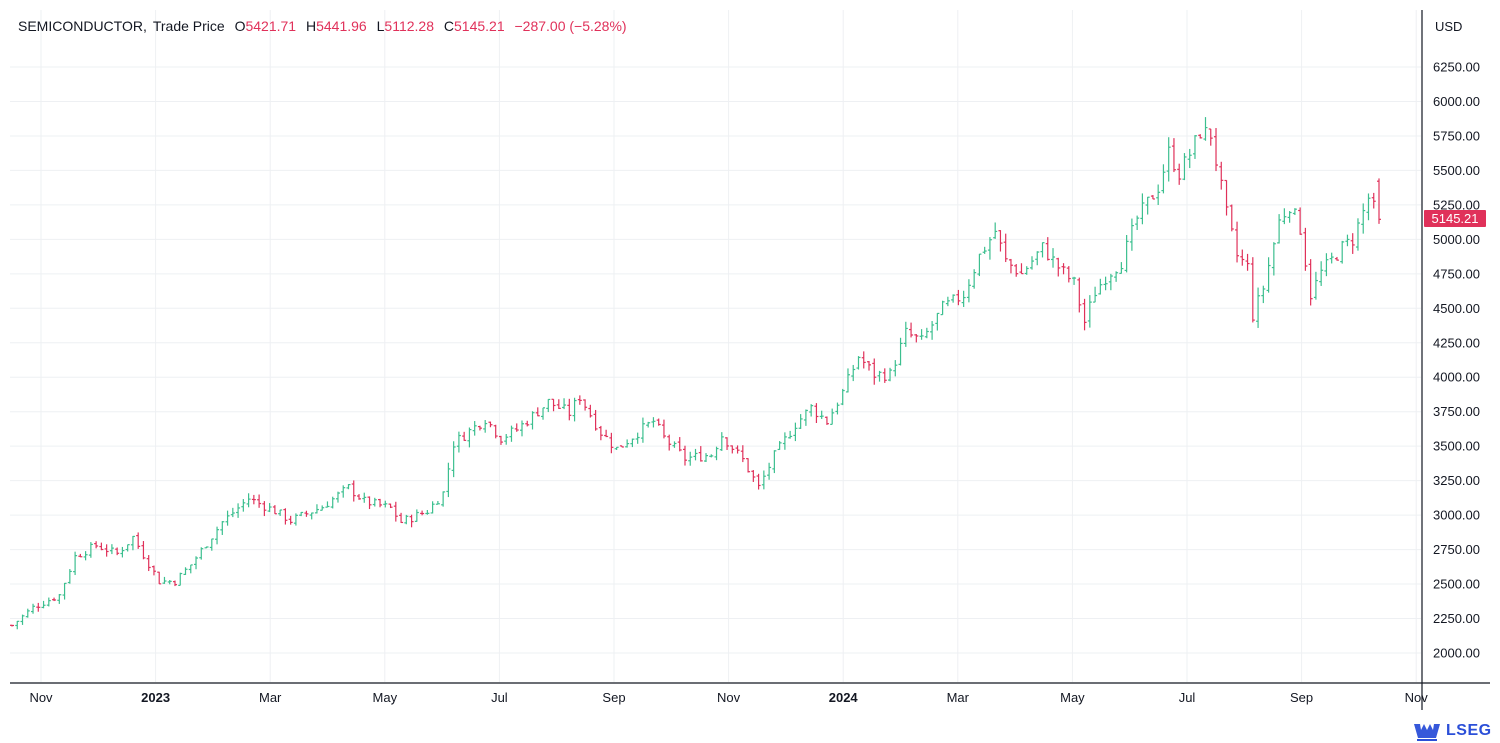  What do you see at coordinates (385, 697) in the screenshot?
I see `x-tick-label: May` at bounding box center [385, 697].